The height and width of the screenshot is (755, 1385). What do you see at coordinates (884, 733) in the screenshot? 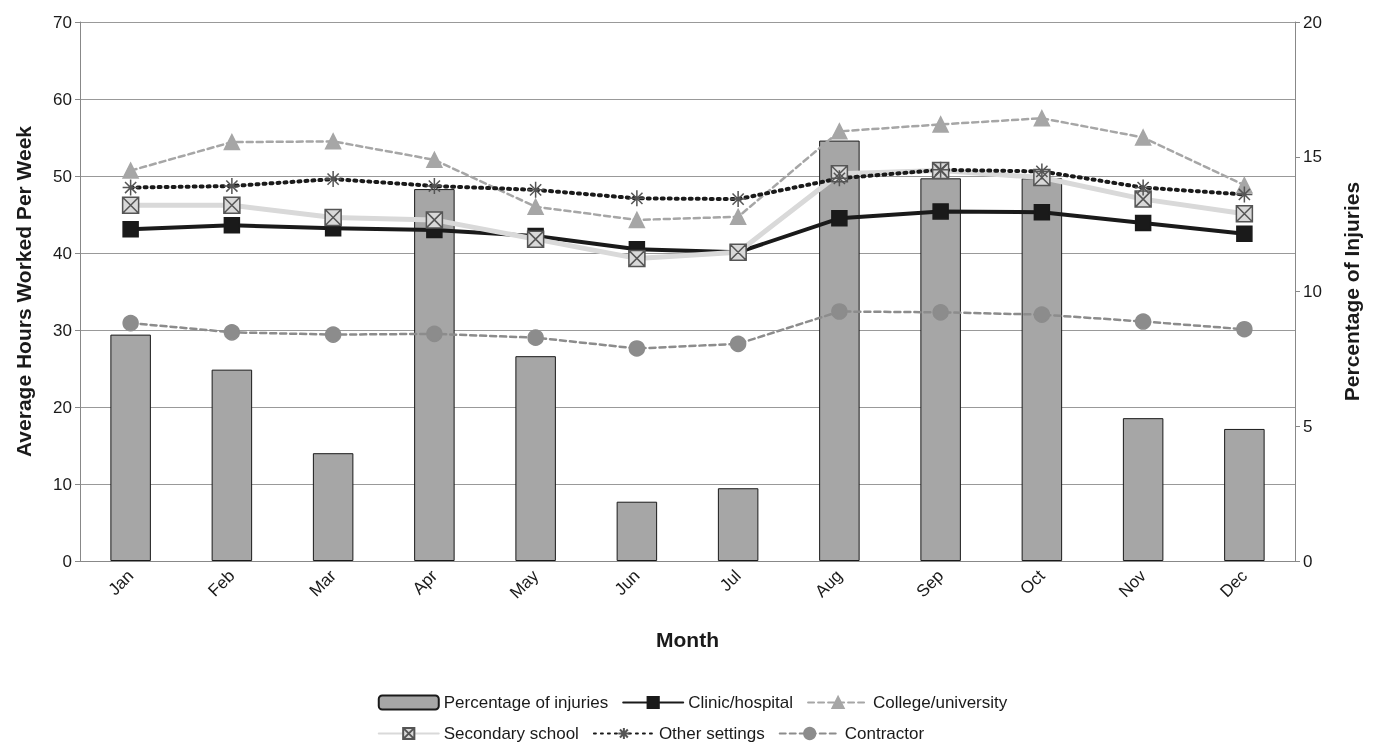
I see `legend-label: Contractor` at bounding box center [884, 733].